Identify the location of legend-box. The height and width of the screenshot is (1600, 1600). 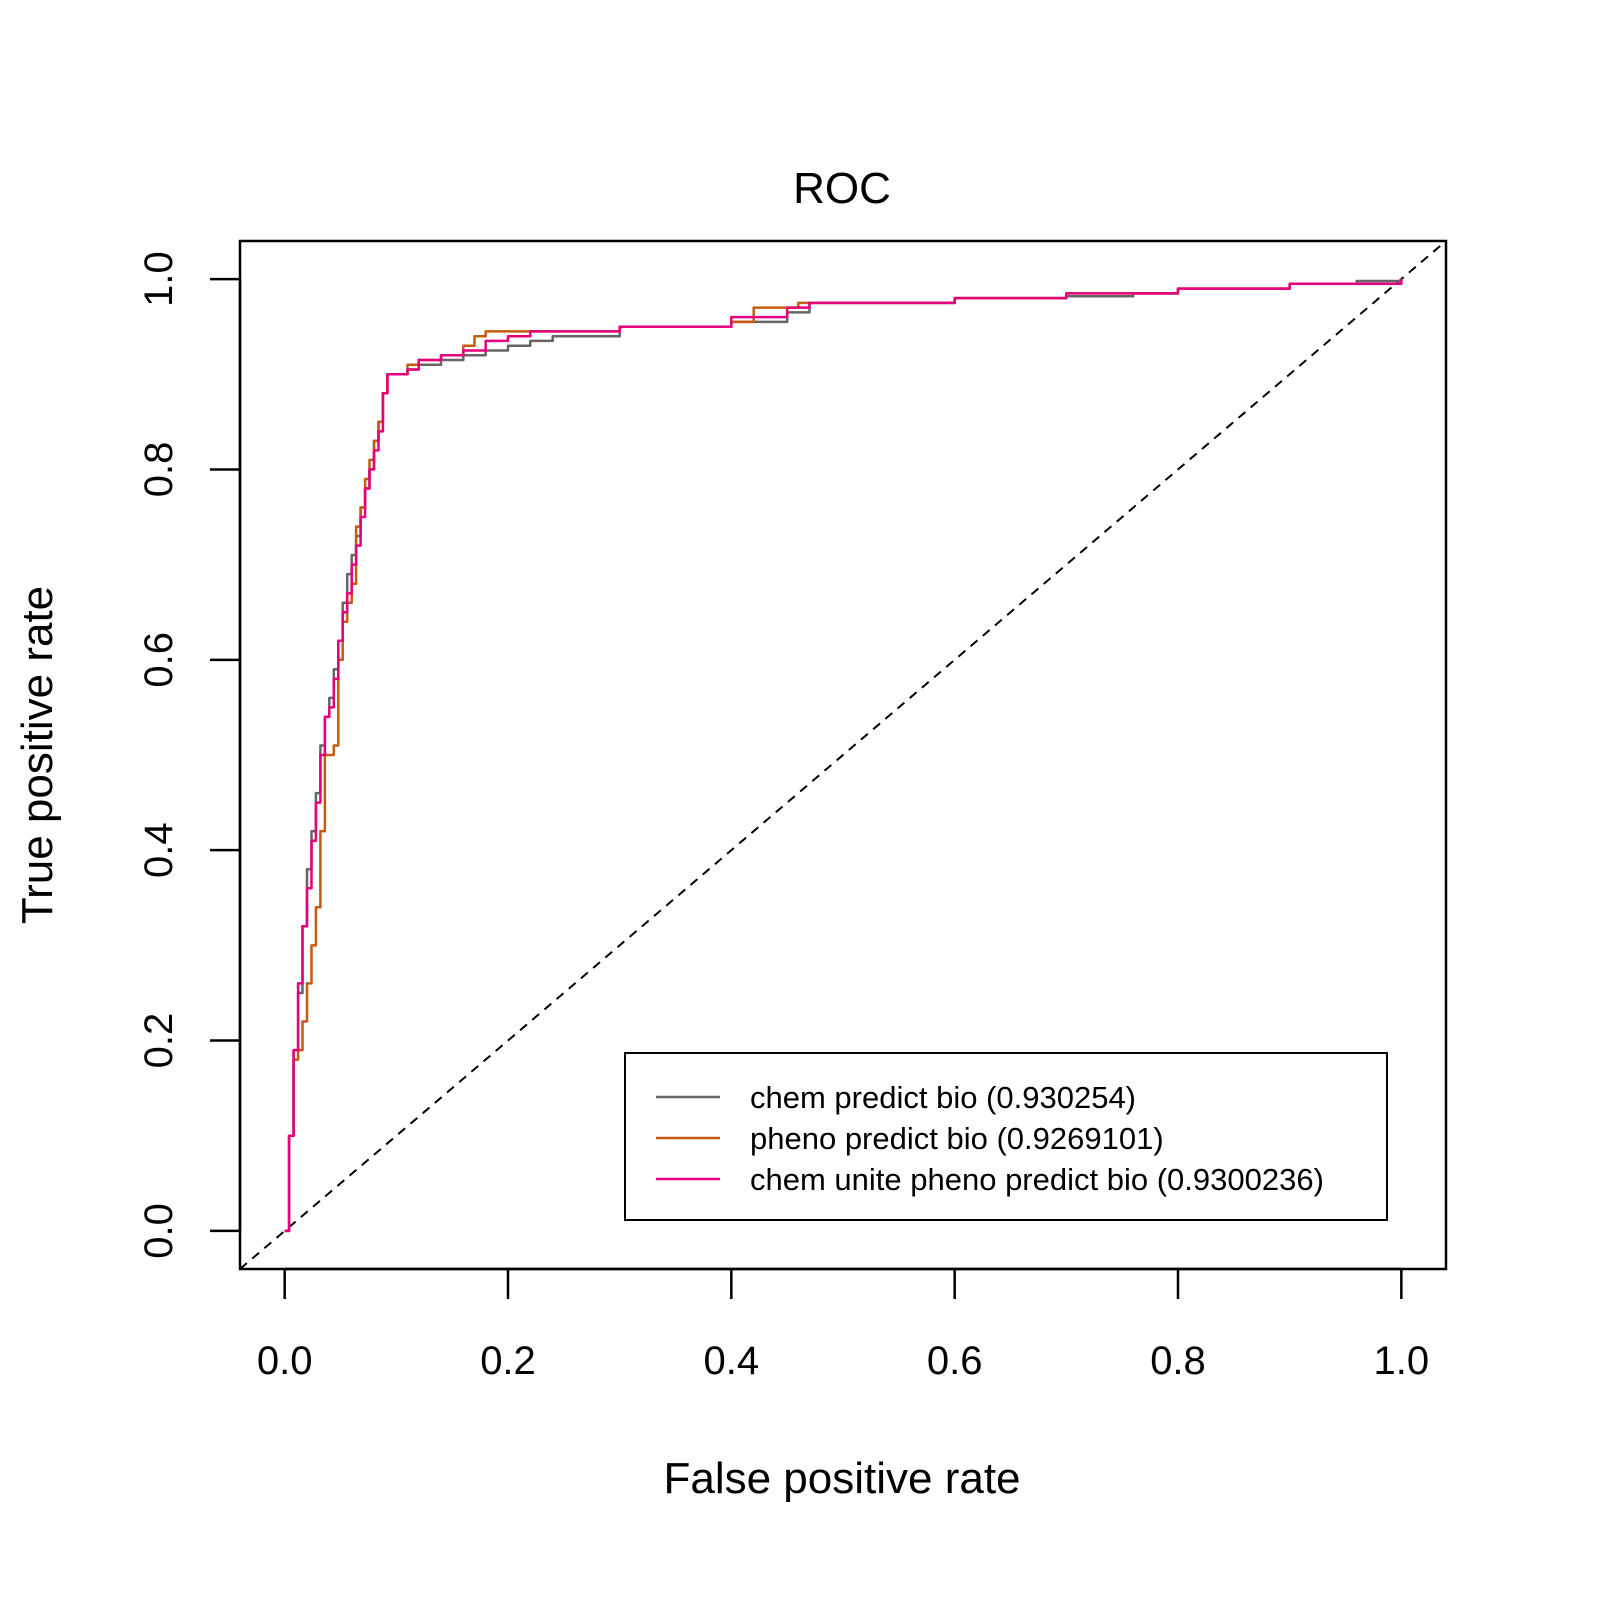
(1006, 1136).